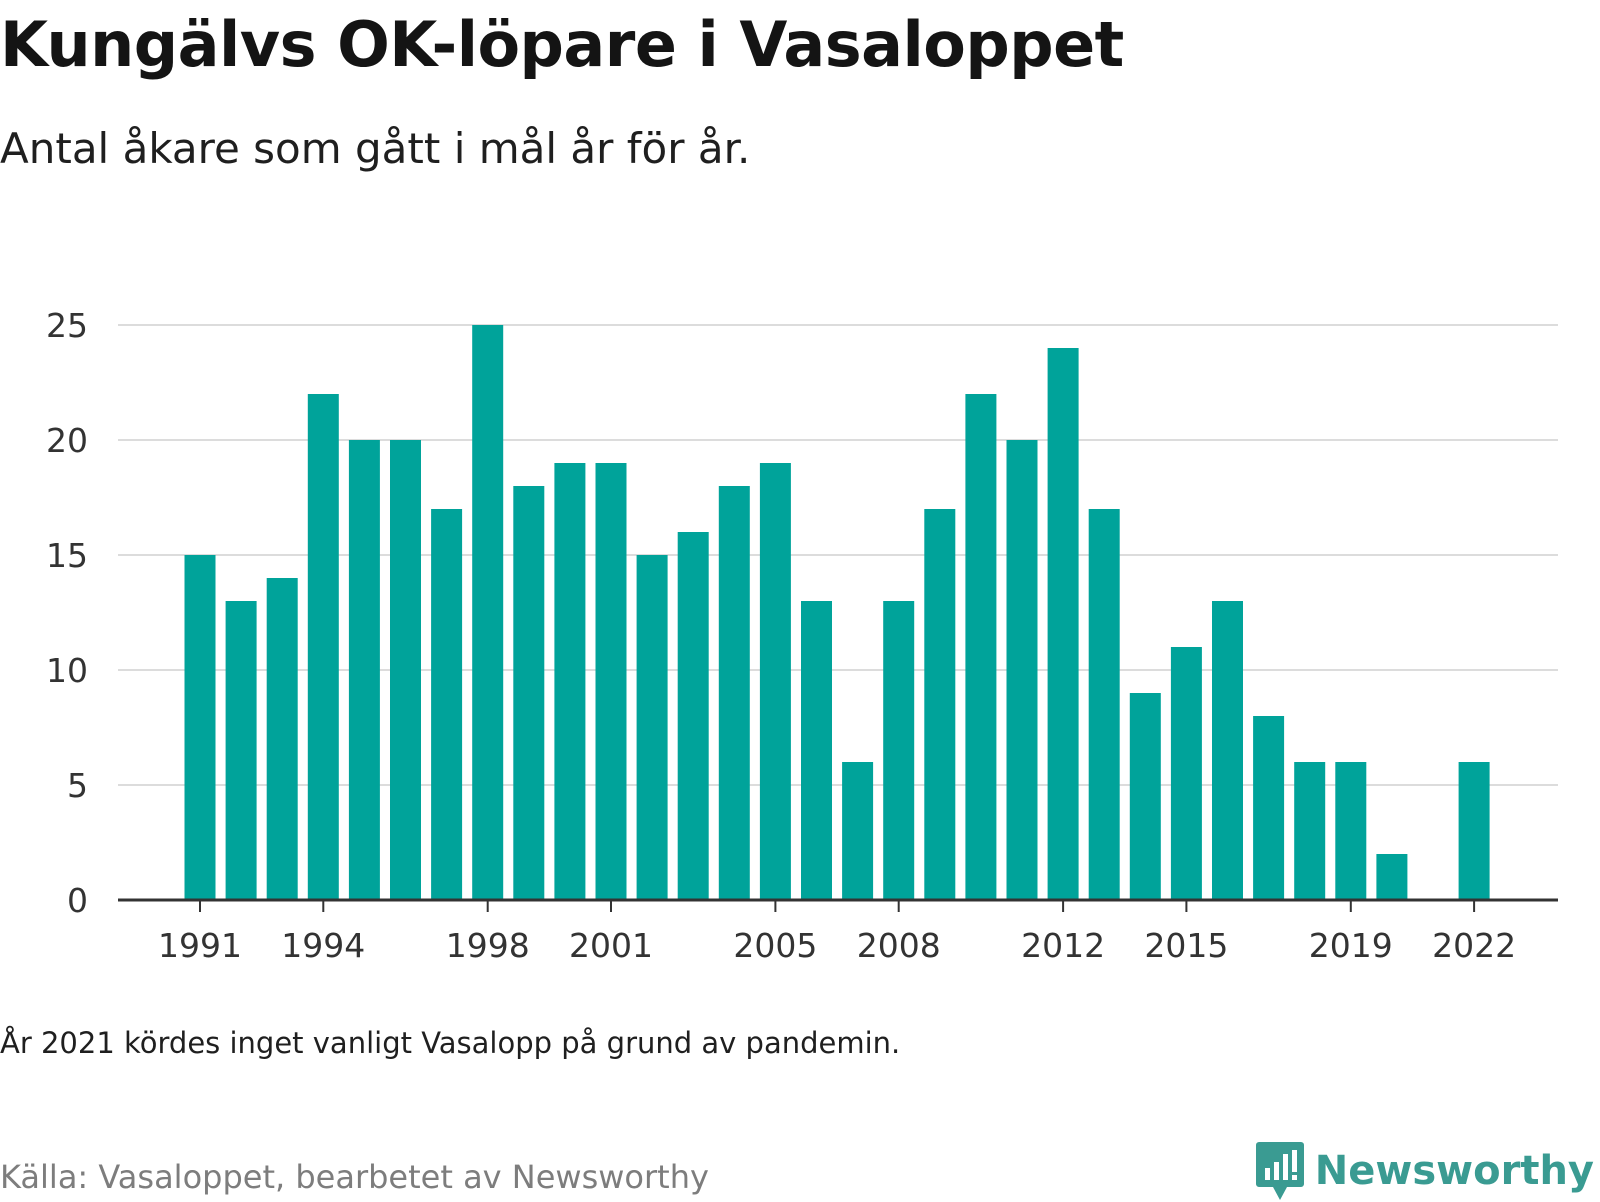  I want to click on bar-2006, so click(816, 750).